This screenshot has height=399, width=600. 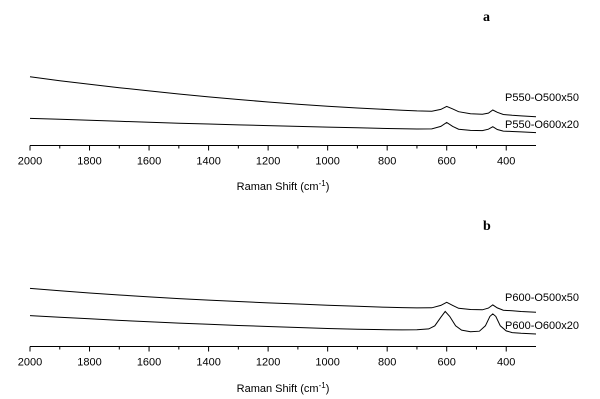 I want to click on series-label-2: P550-O600x20, so click(x=542, y=125).